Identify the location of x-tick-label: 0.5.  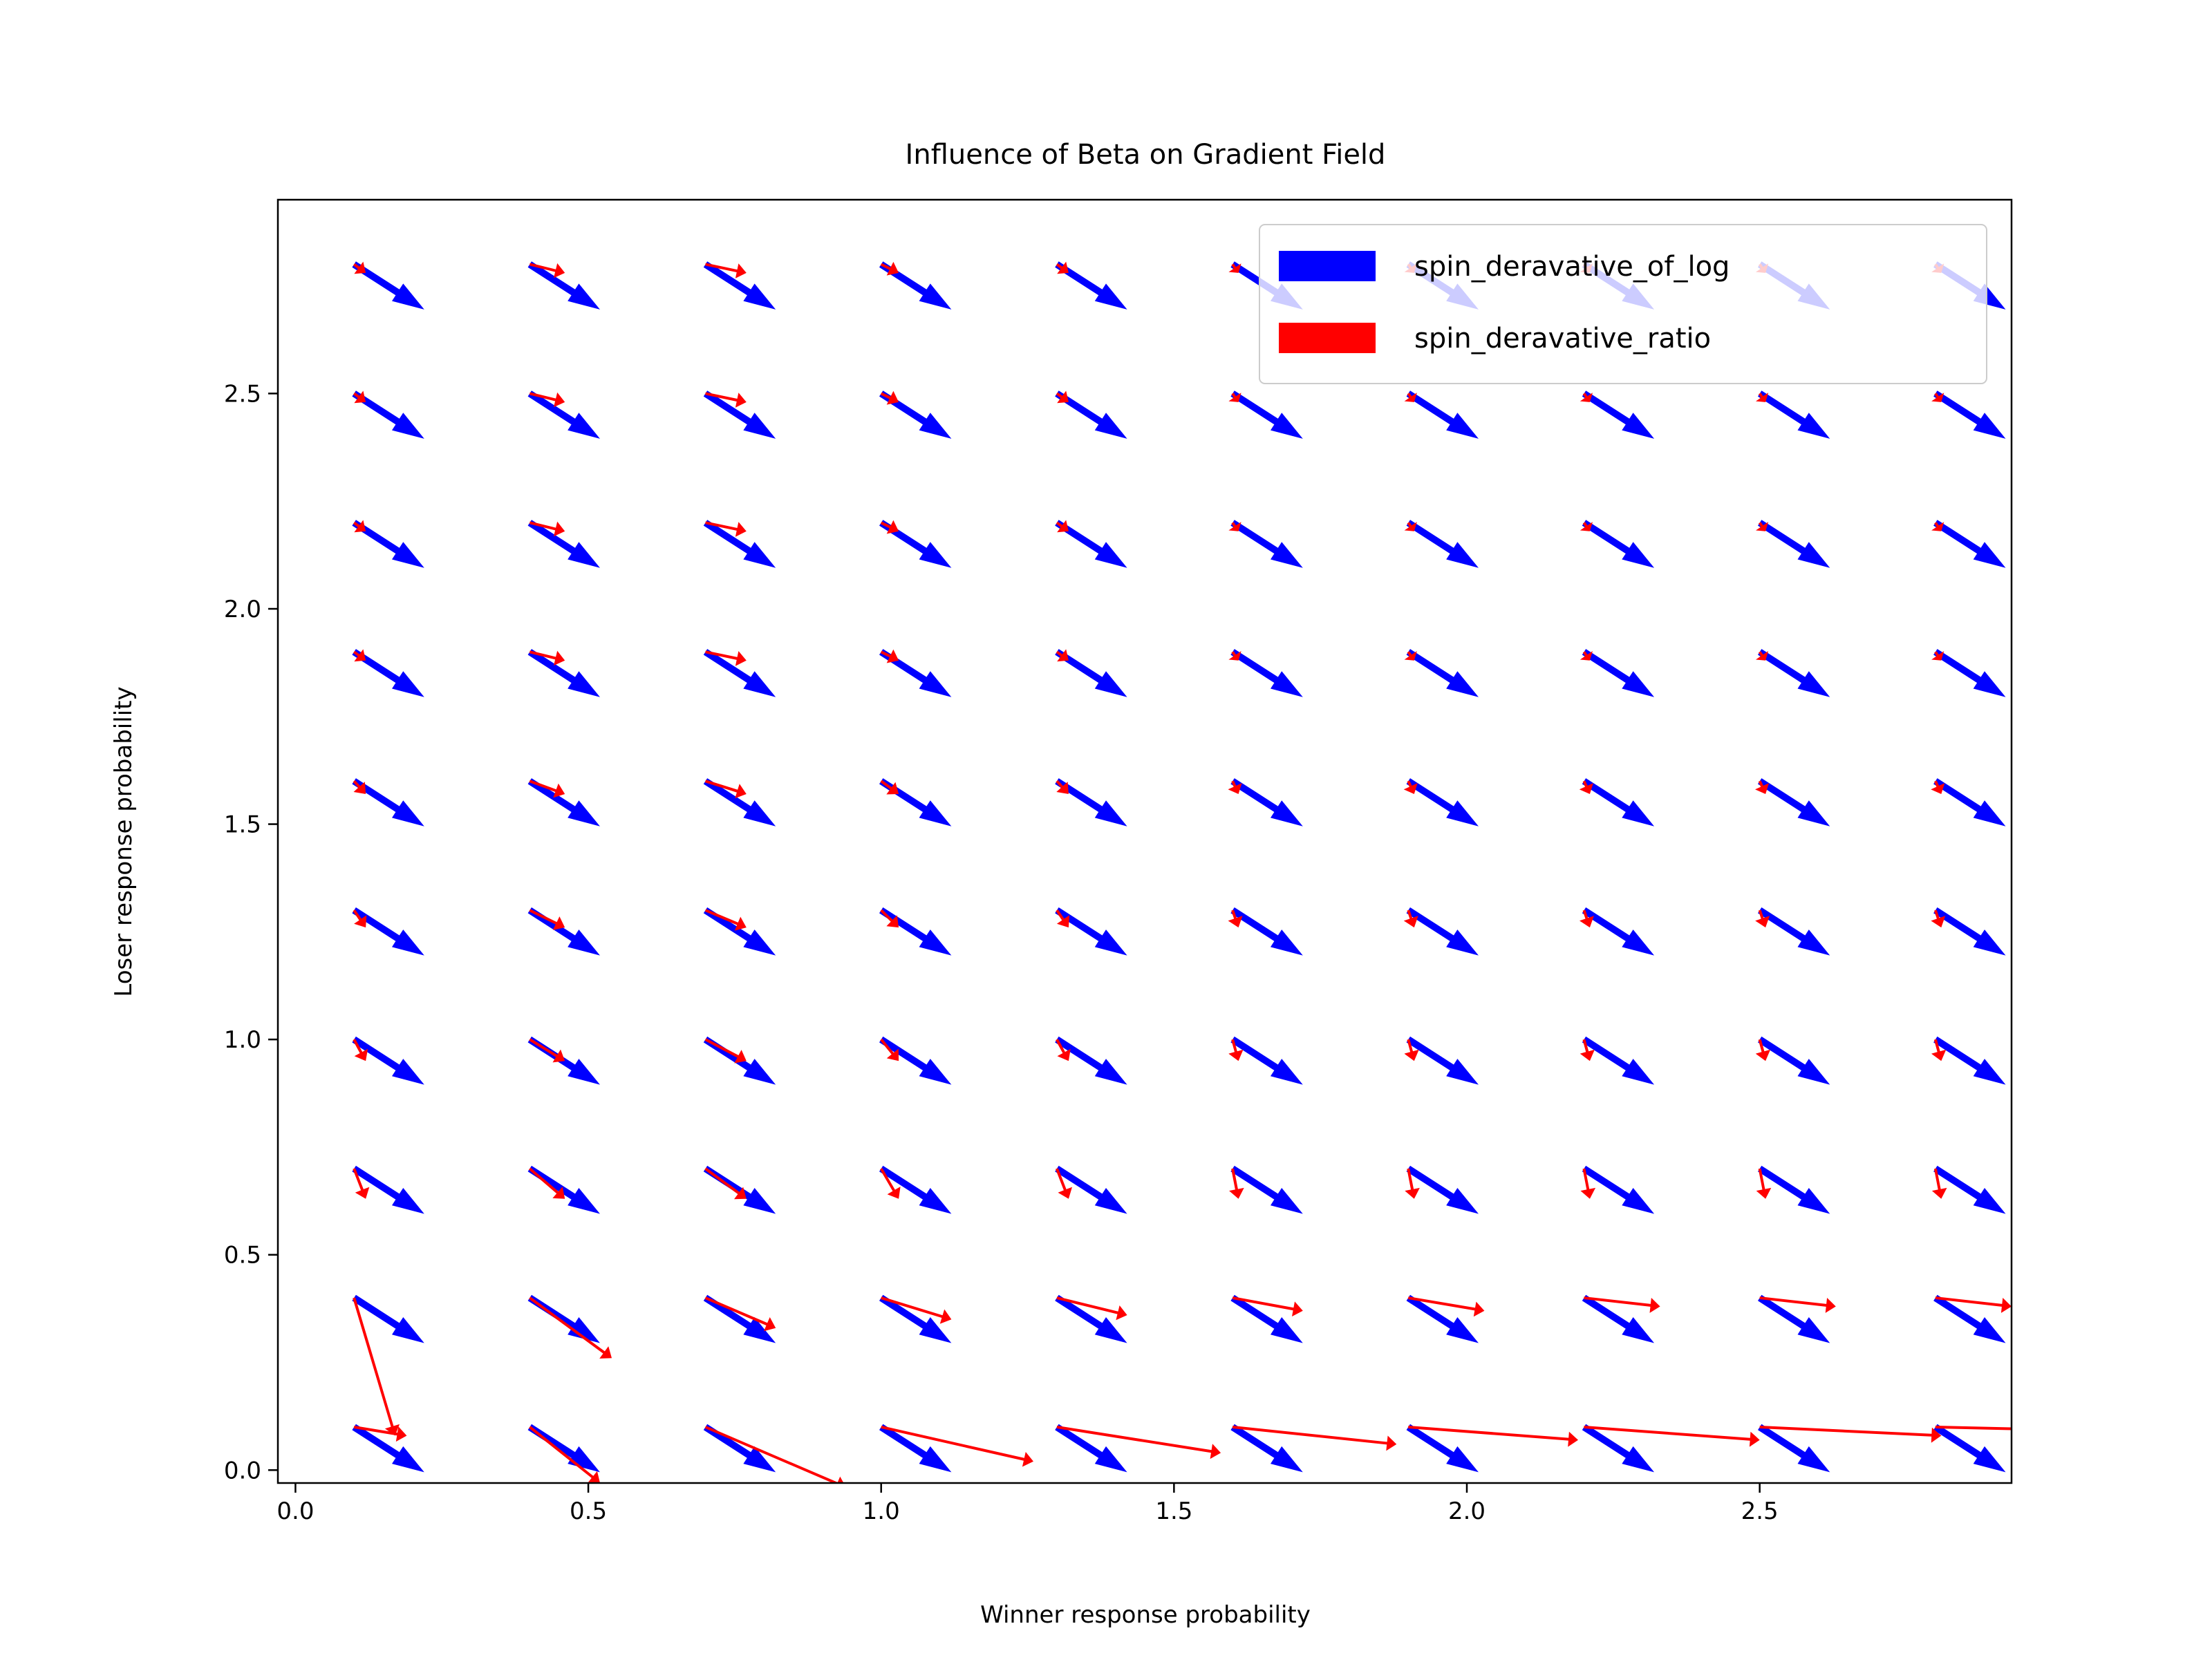
(588, 1511).